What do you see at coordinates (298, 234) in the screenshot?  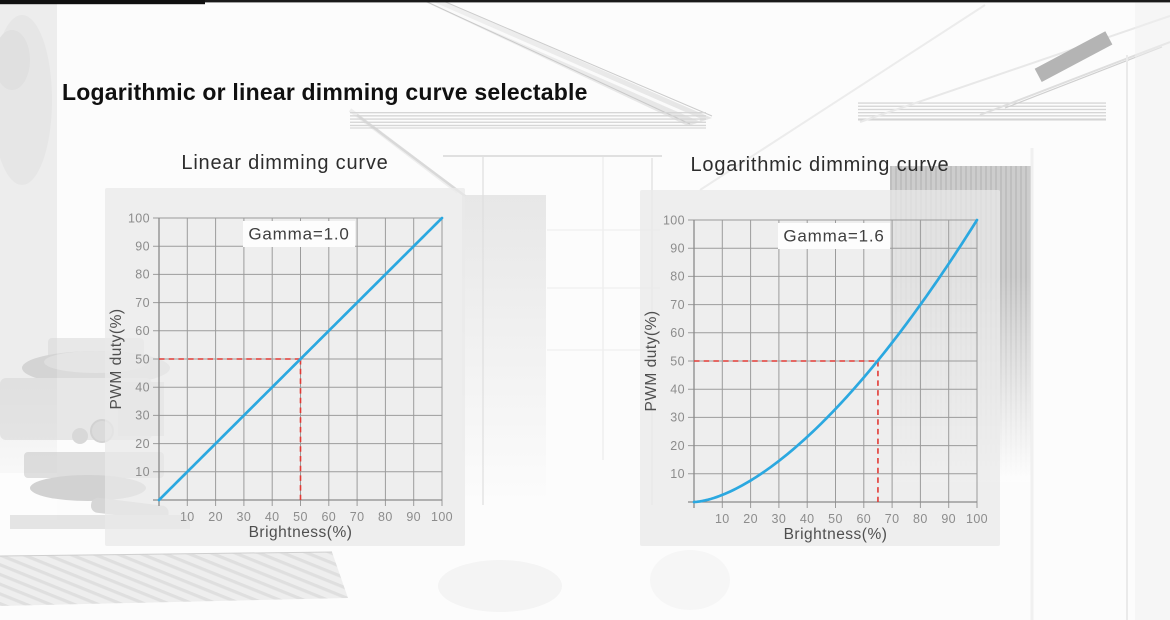 I see `svg-text: Gamma=1.0` at bounding box center [298, 234].